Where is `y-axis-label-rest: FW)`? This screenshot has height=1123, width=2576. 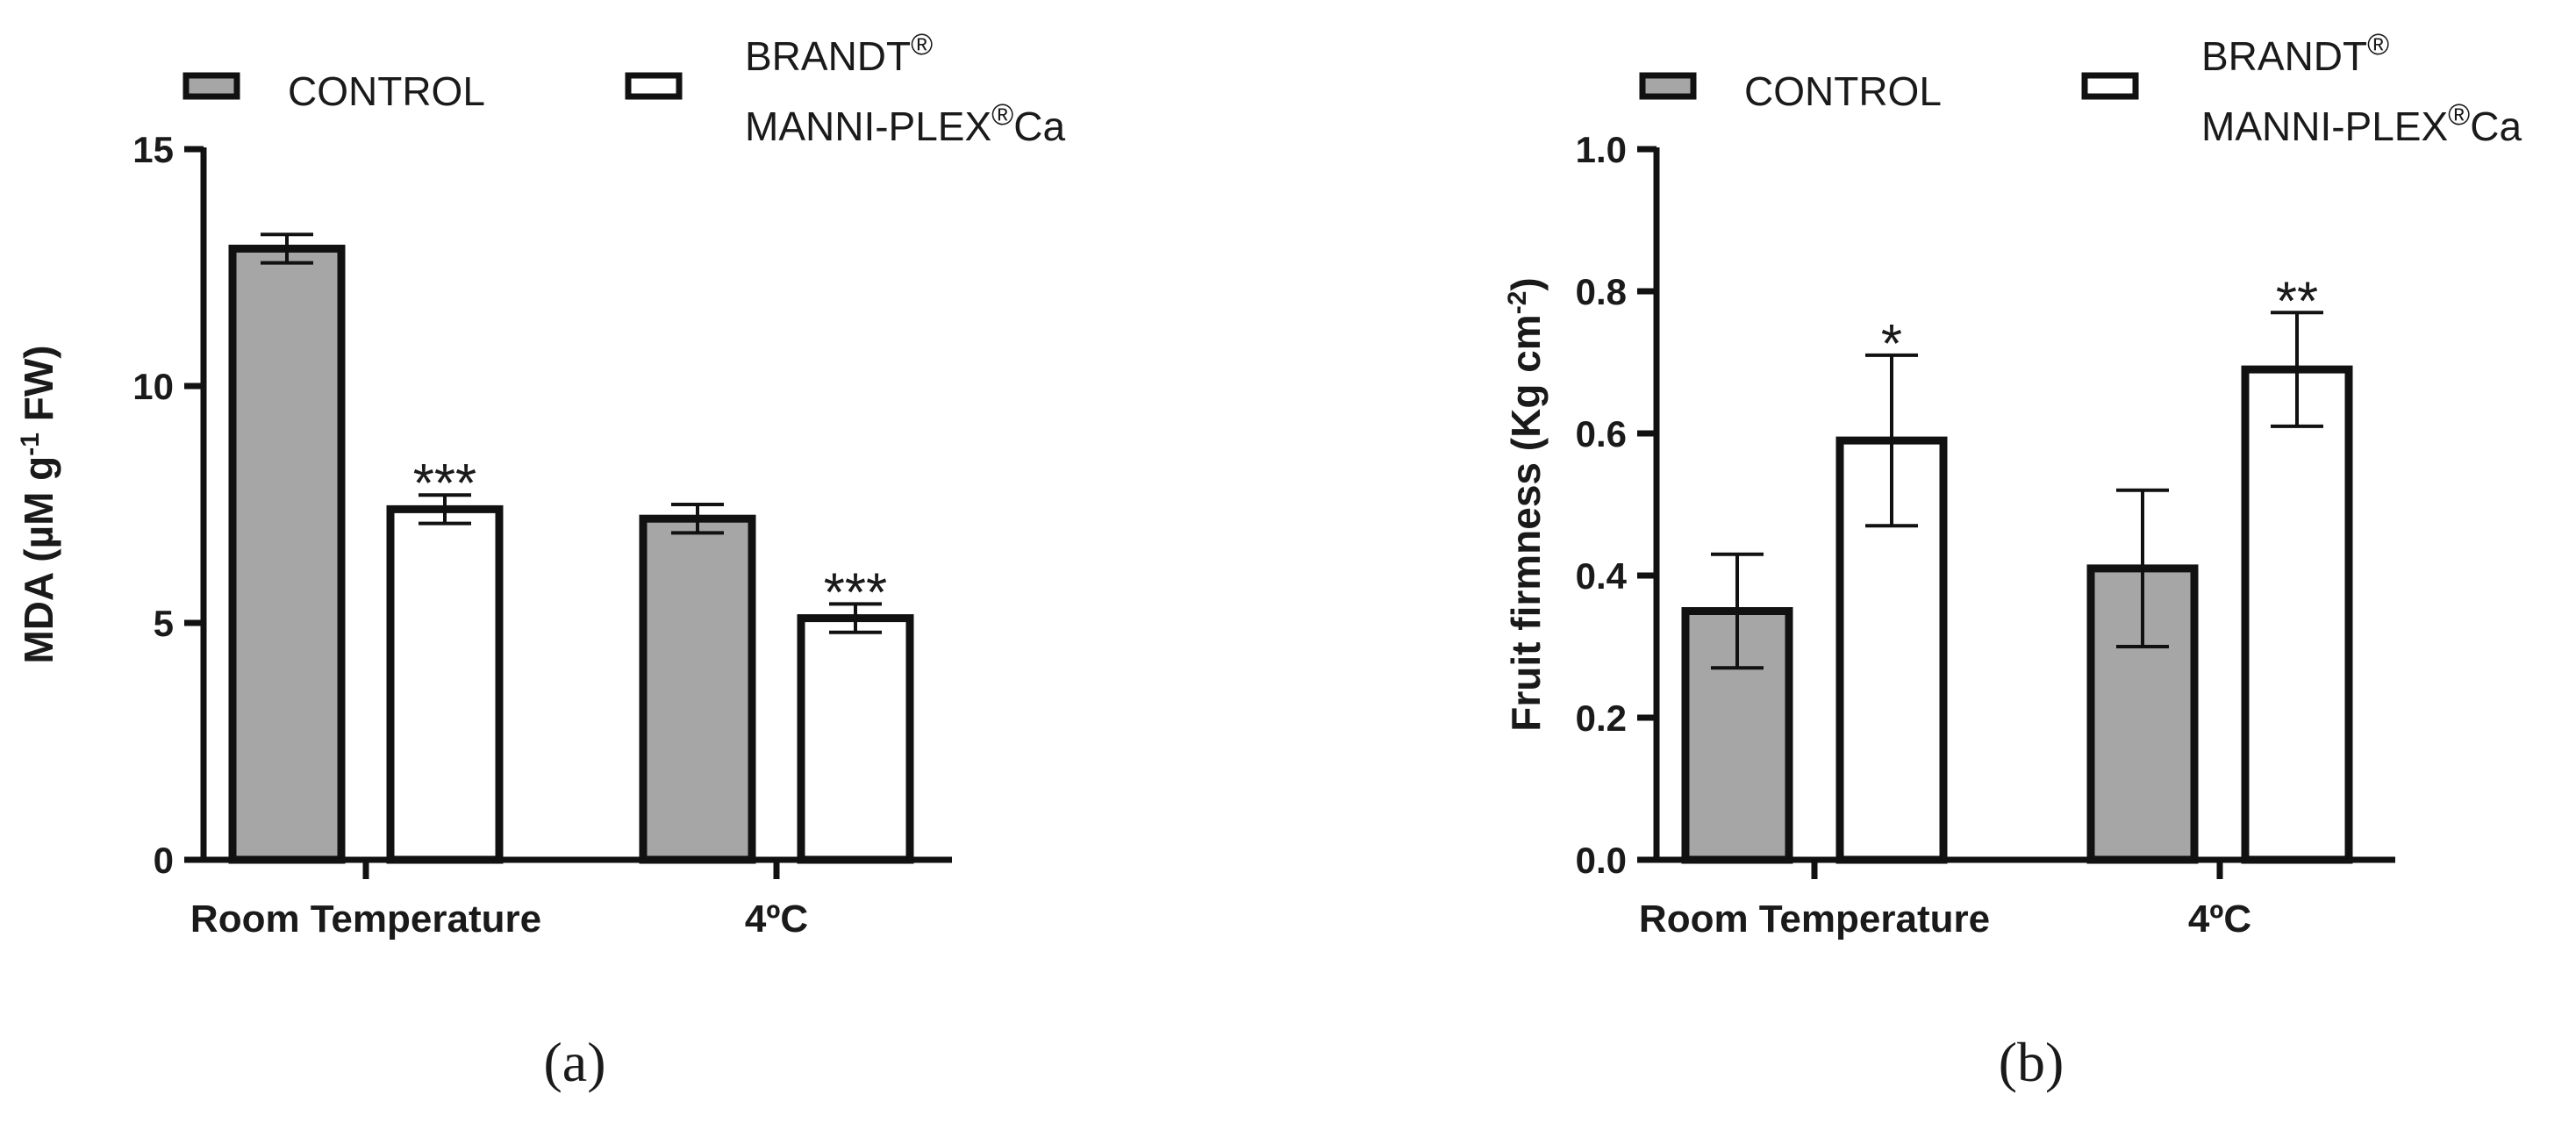 y-axis-label-rest: FW) is located at coordinates (38, 389).